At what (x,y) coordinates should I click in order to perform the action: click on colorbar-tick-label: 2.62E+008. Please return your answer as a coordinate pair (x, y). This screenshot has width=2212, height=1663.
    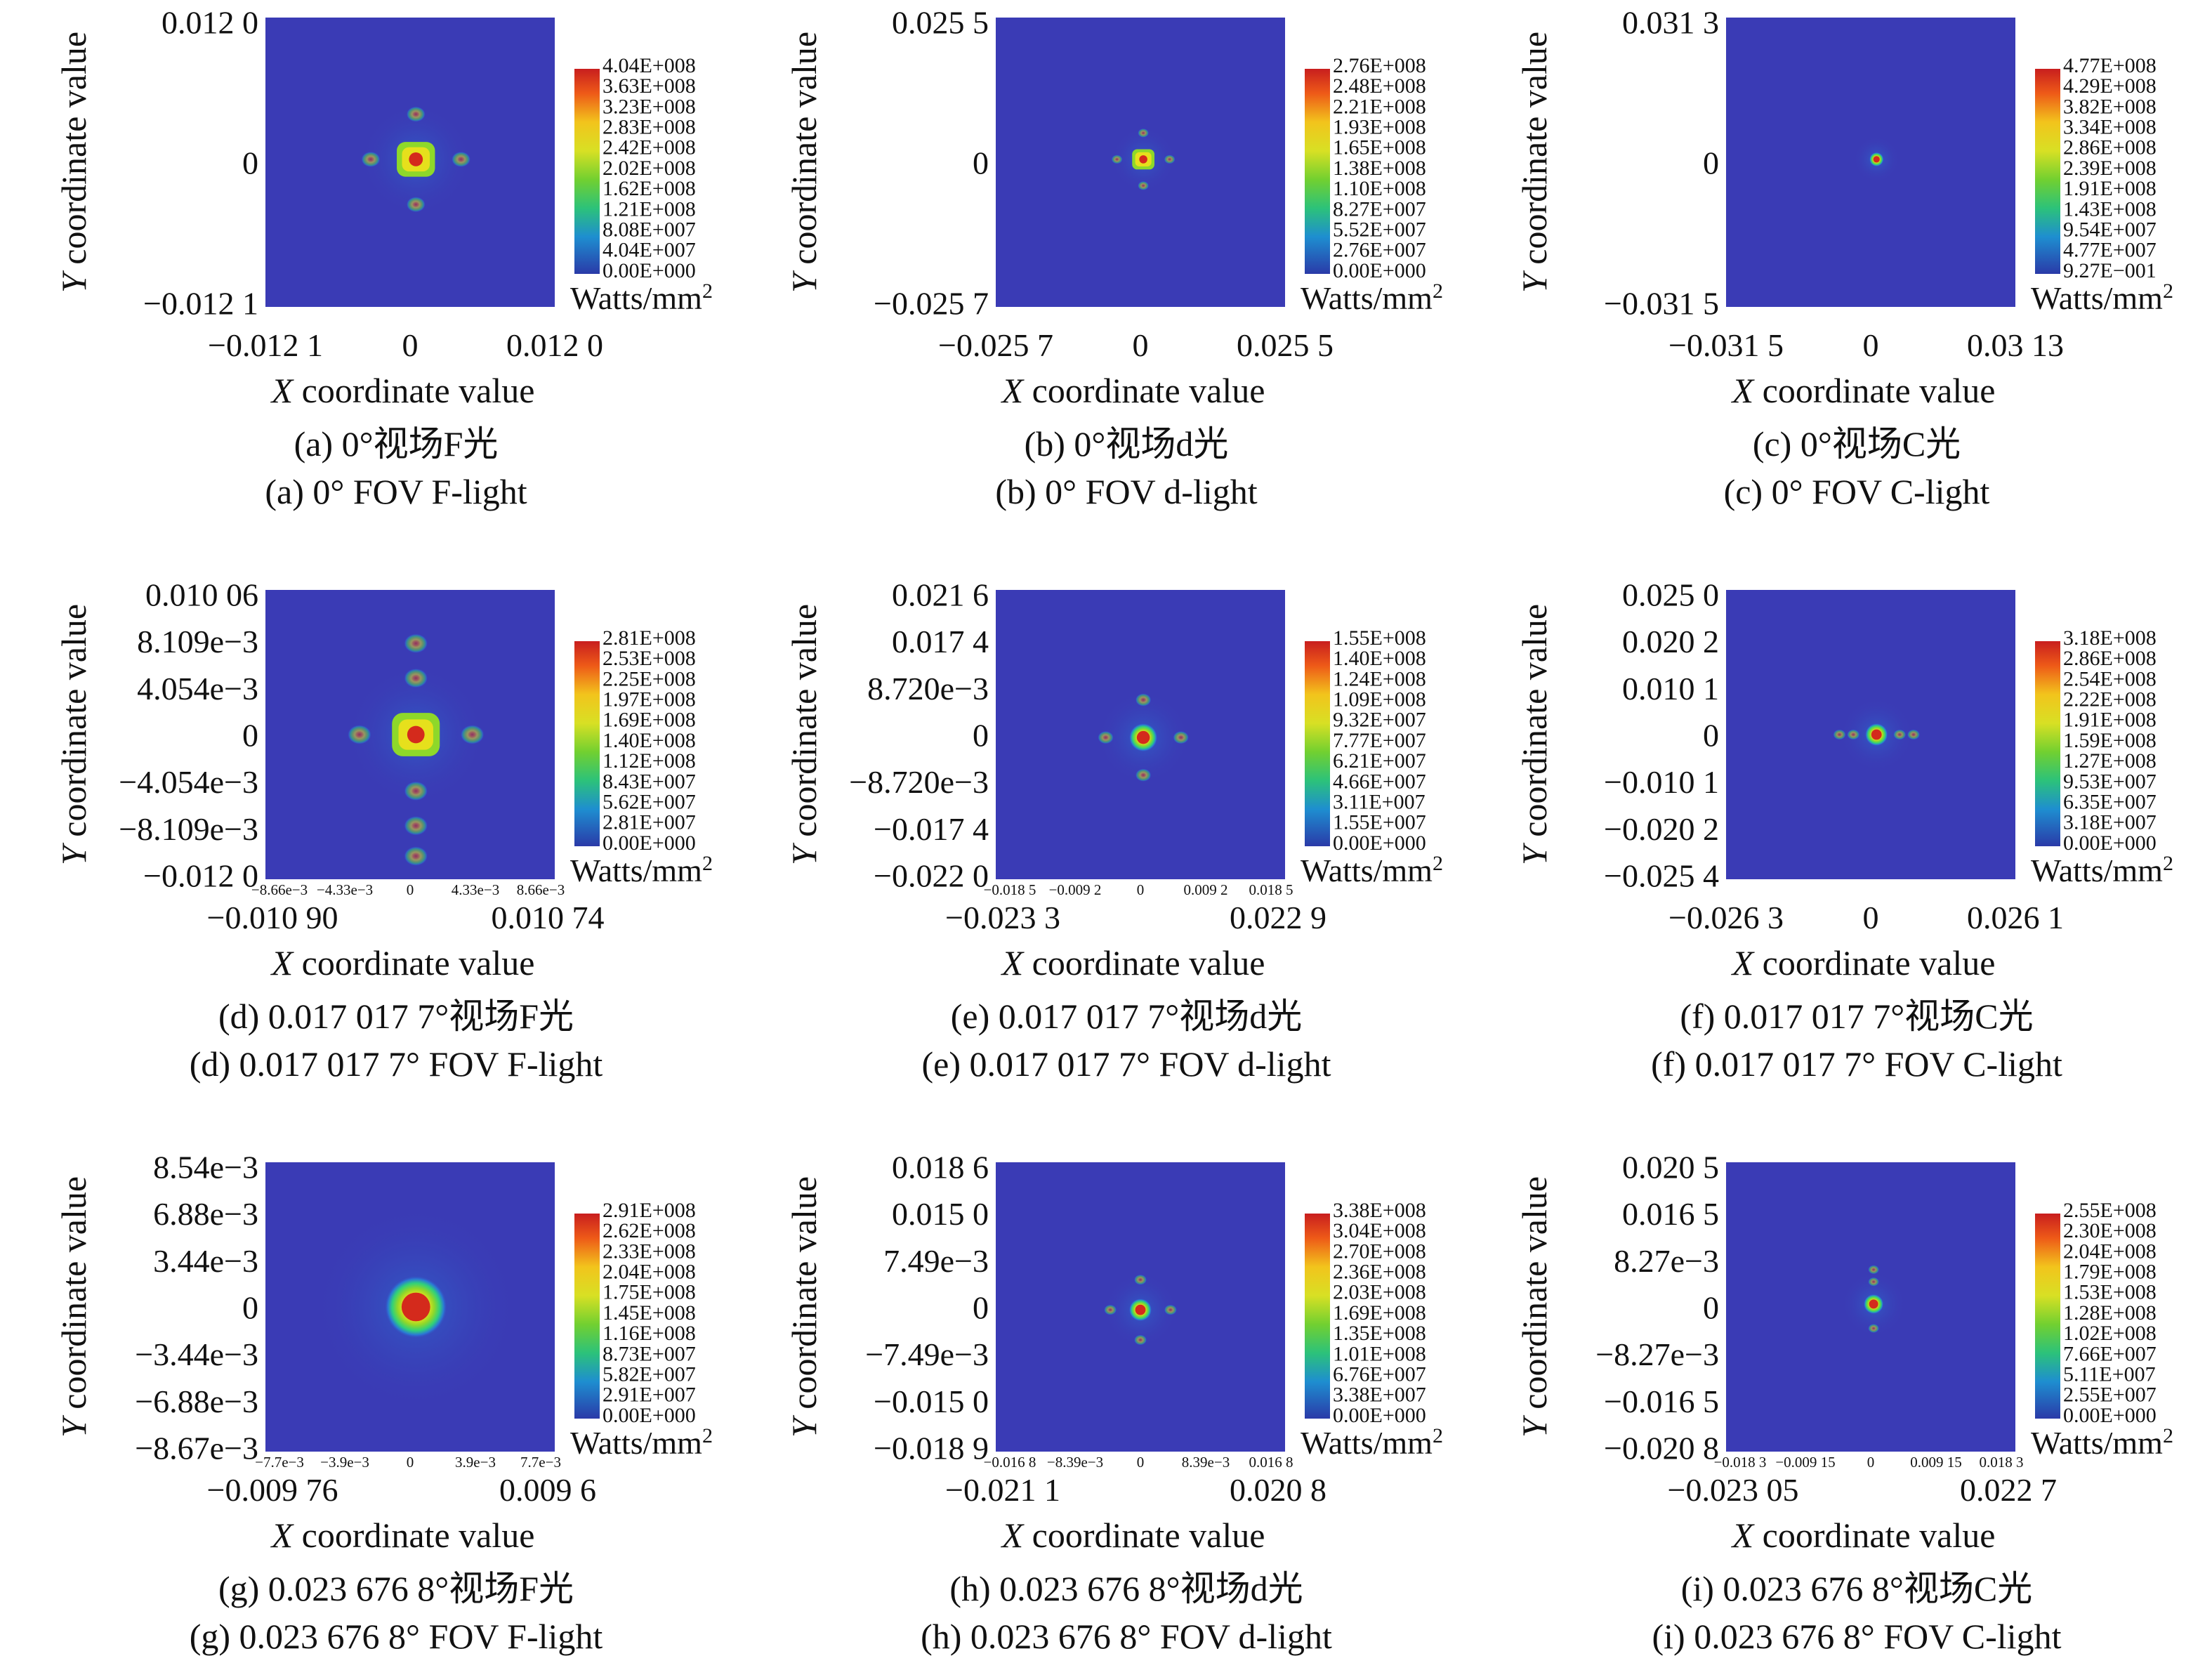
    Looking at the image, I should click on (649, 1230).